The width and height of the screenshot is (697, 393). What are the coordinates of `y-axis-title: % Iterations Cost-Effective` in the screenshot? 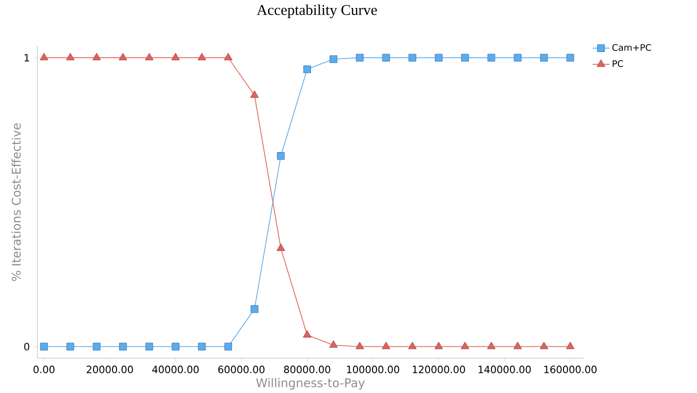 It's located at (16, 202).